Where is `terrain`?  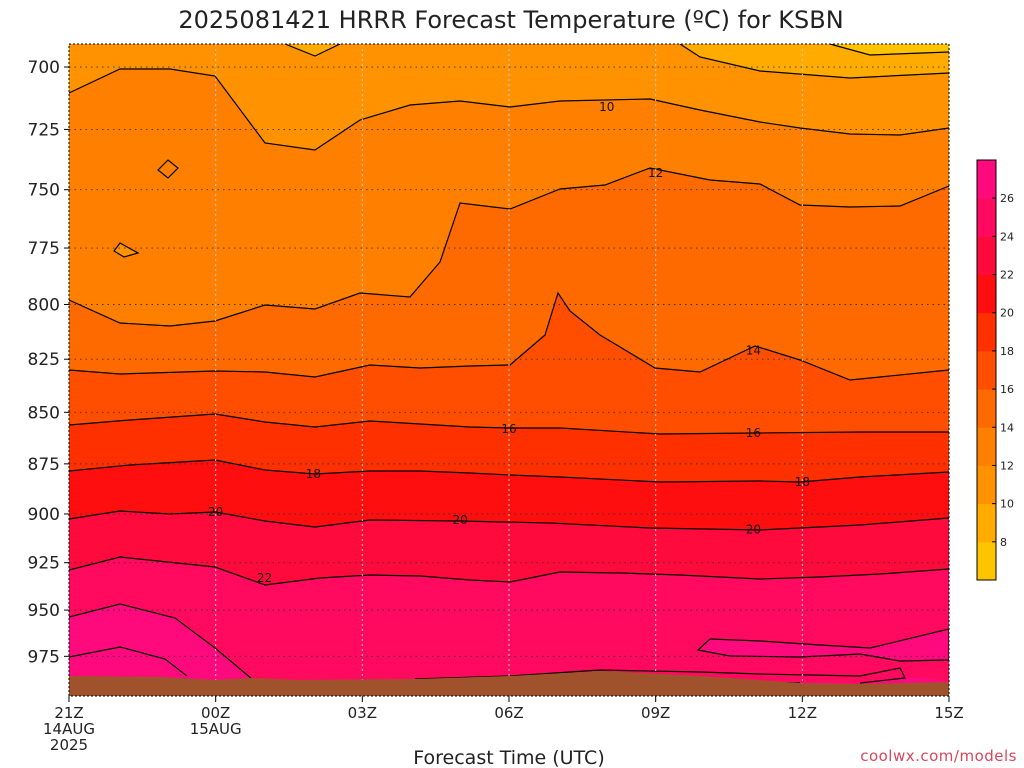
terrain is located at coordinates (509, 683).